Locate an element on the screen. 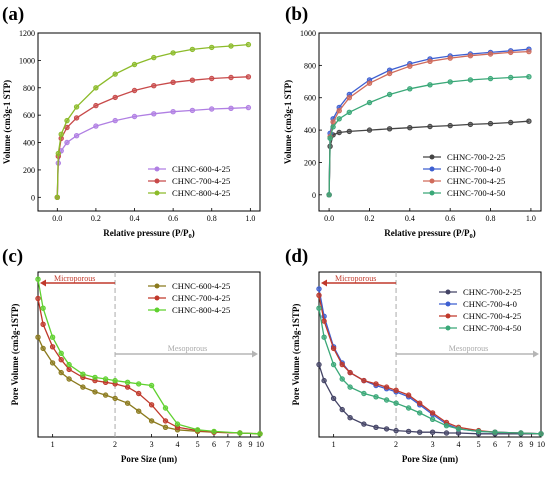 This screenshot has height=486, width=550. legend-entry: CHNC-700-4-50 is located at coordinates (492, 328).